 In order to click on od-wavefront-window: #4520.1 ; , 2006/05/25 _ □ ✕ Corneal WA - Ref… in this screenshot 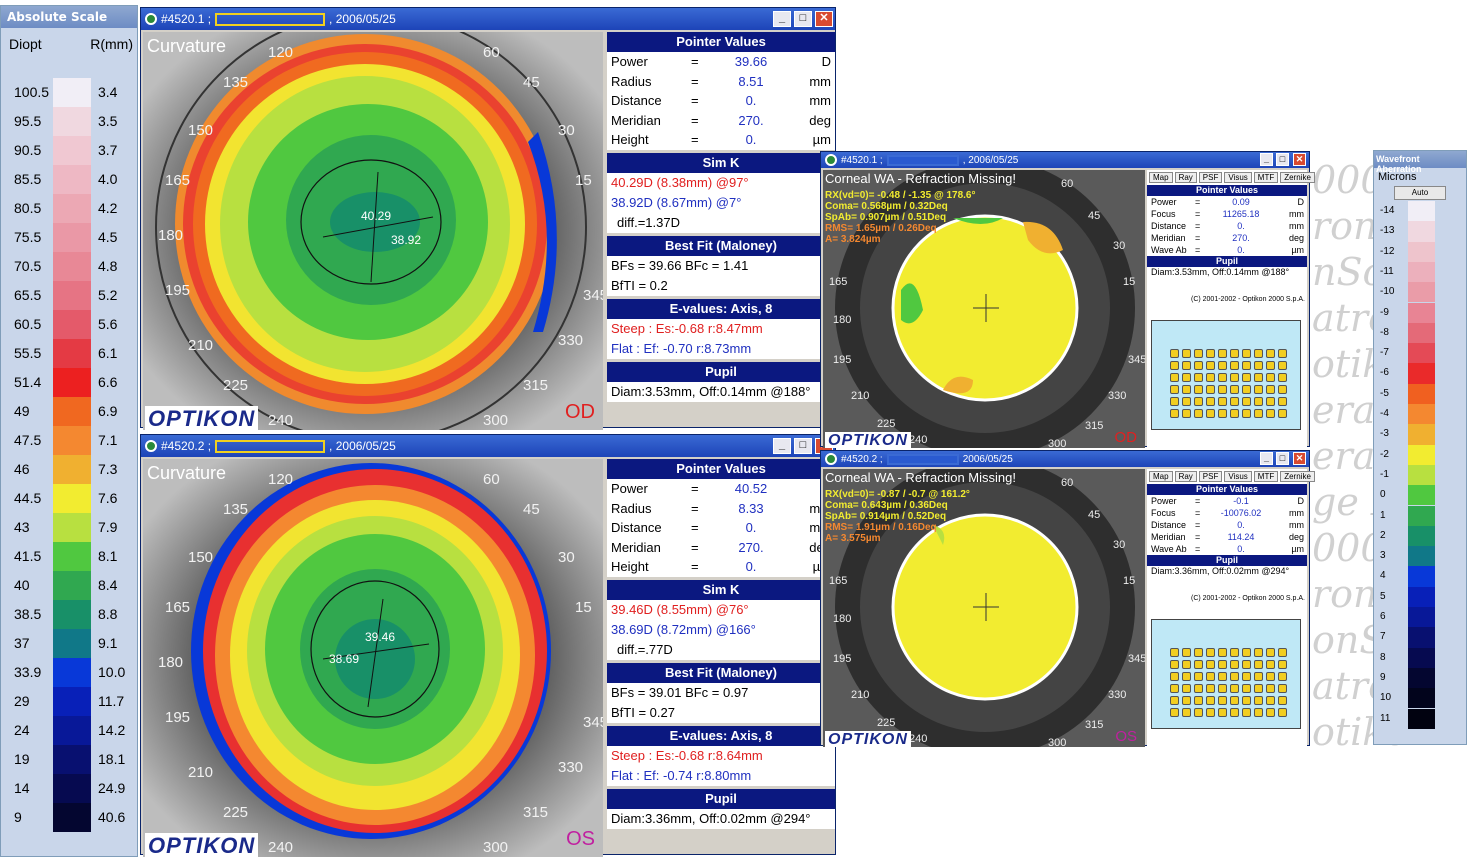, I will do `click(1067, 299)`.